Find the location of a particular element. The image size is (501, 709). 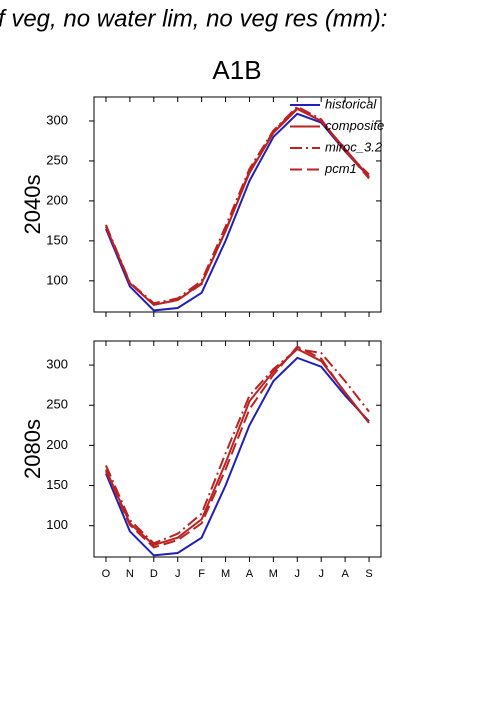

x-tick-label: S is located at coordinates (368, 574).